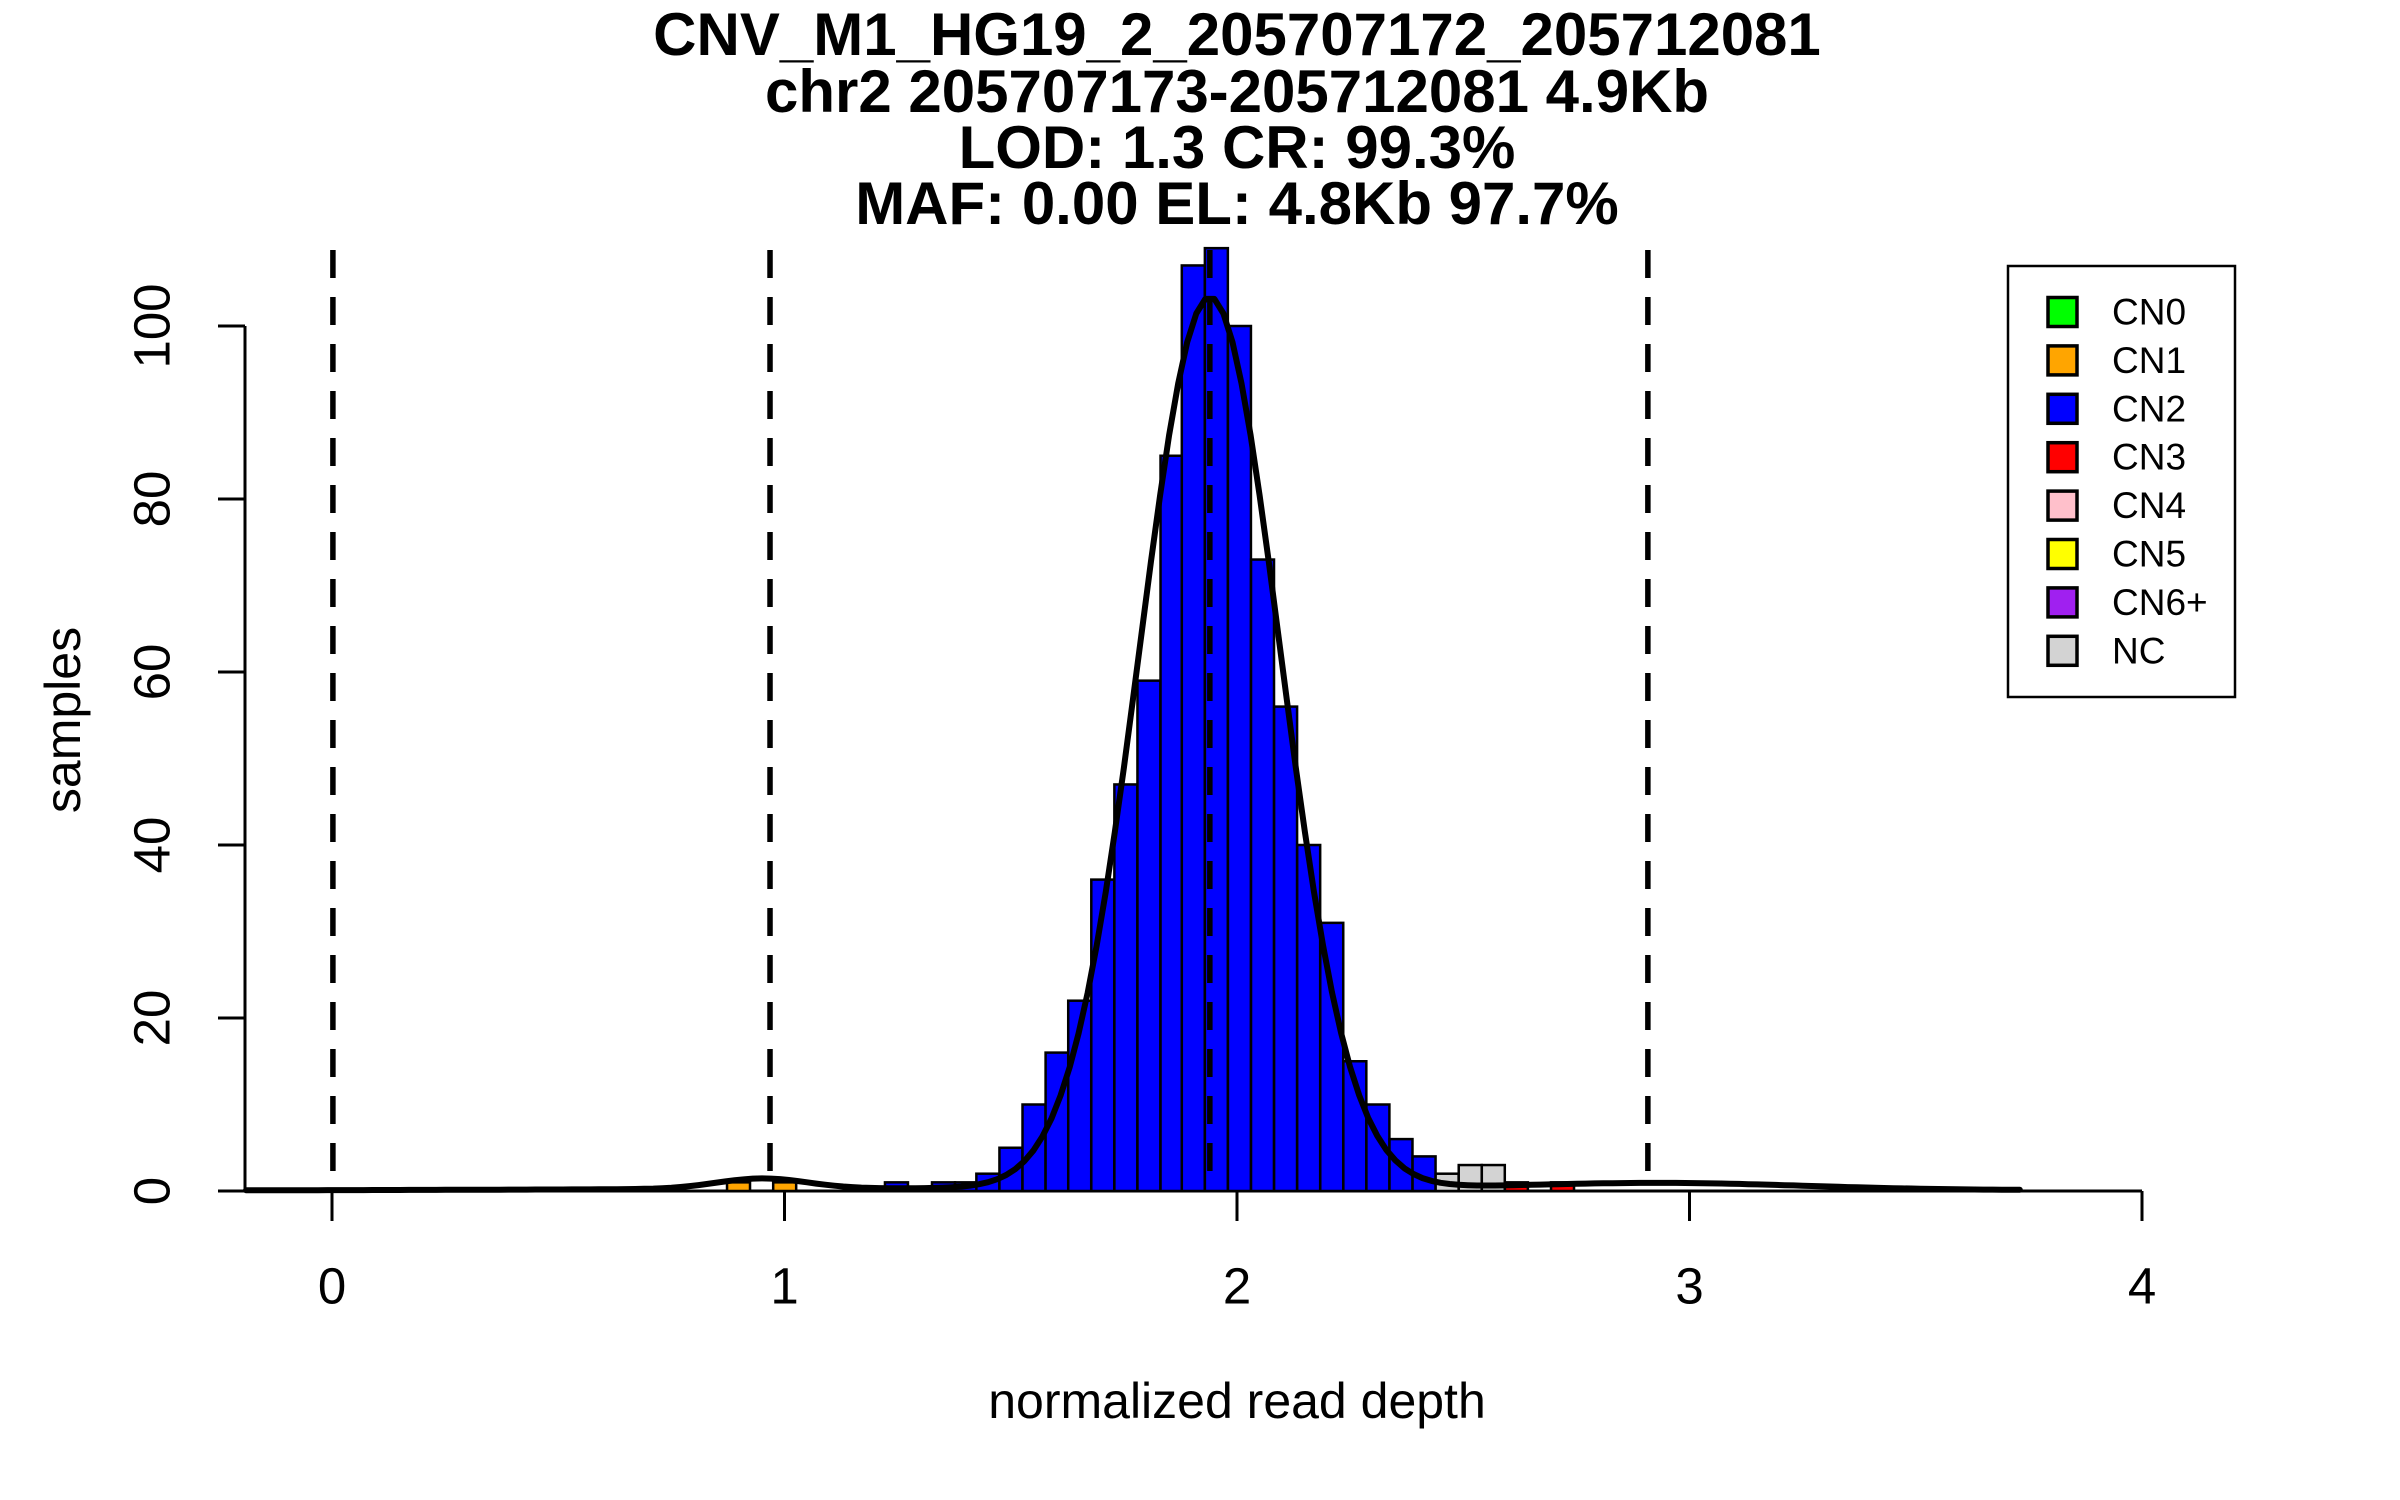  Describe the element at coordinates (1237, 91) in the screenshot. I see `title-line-2: chr2 205707173-205712081 4.9Kb` at that location.